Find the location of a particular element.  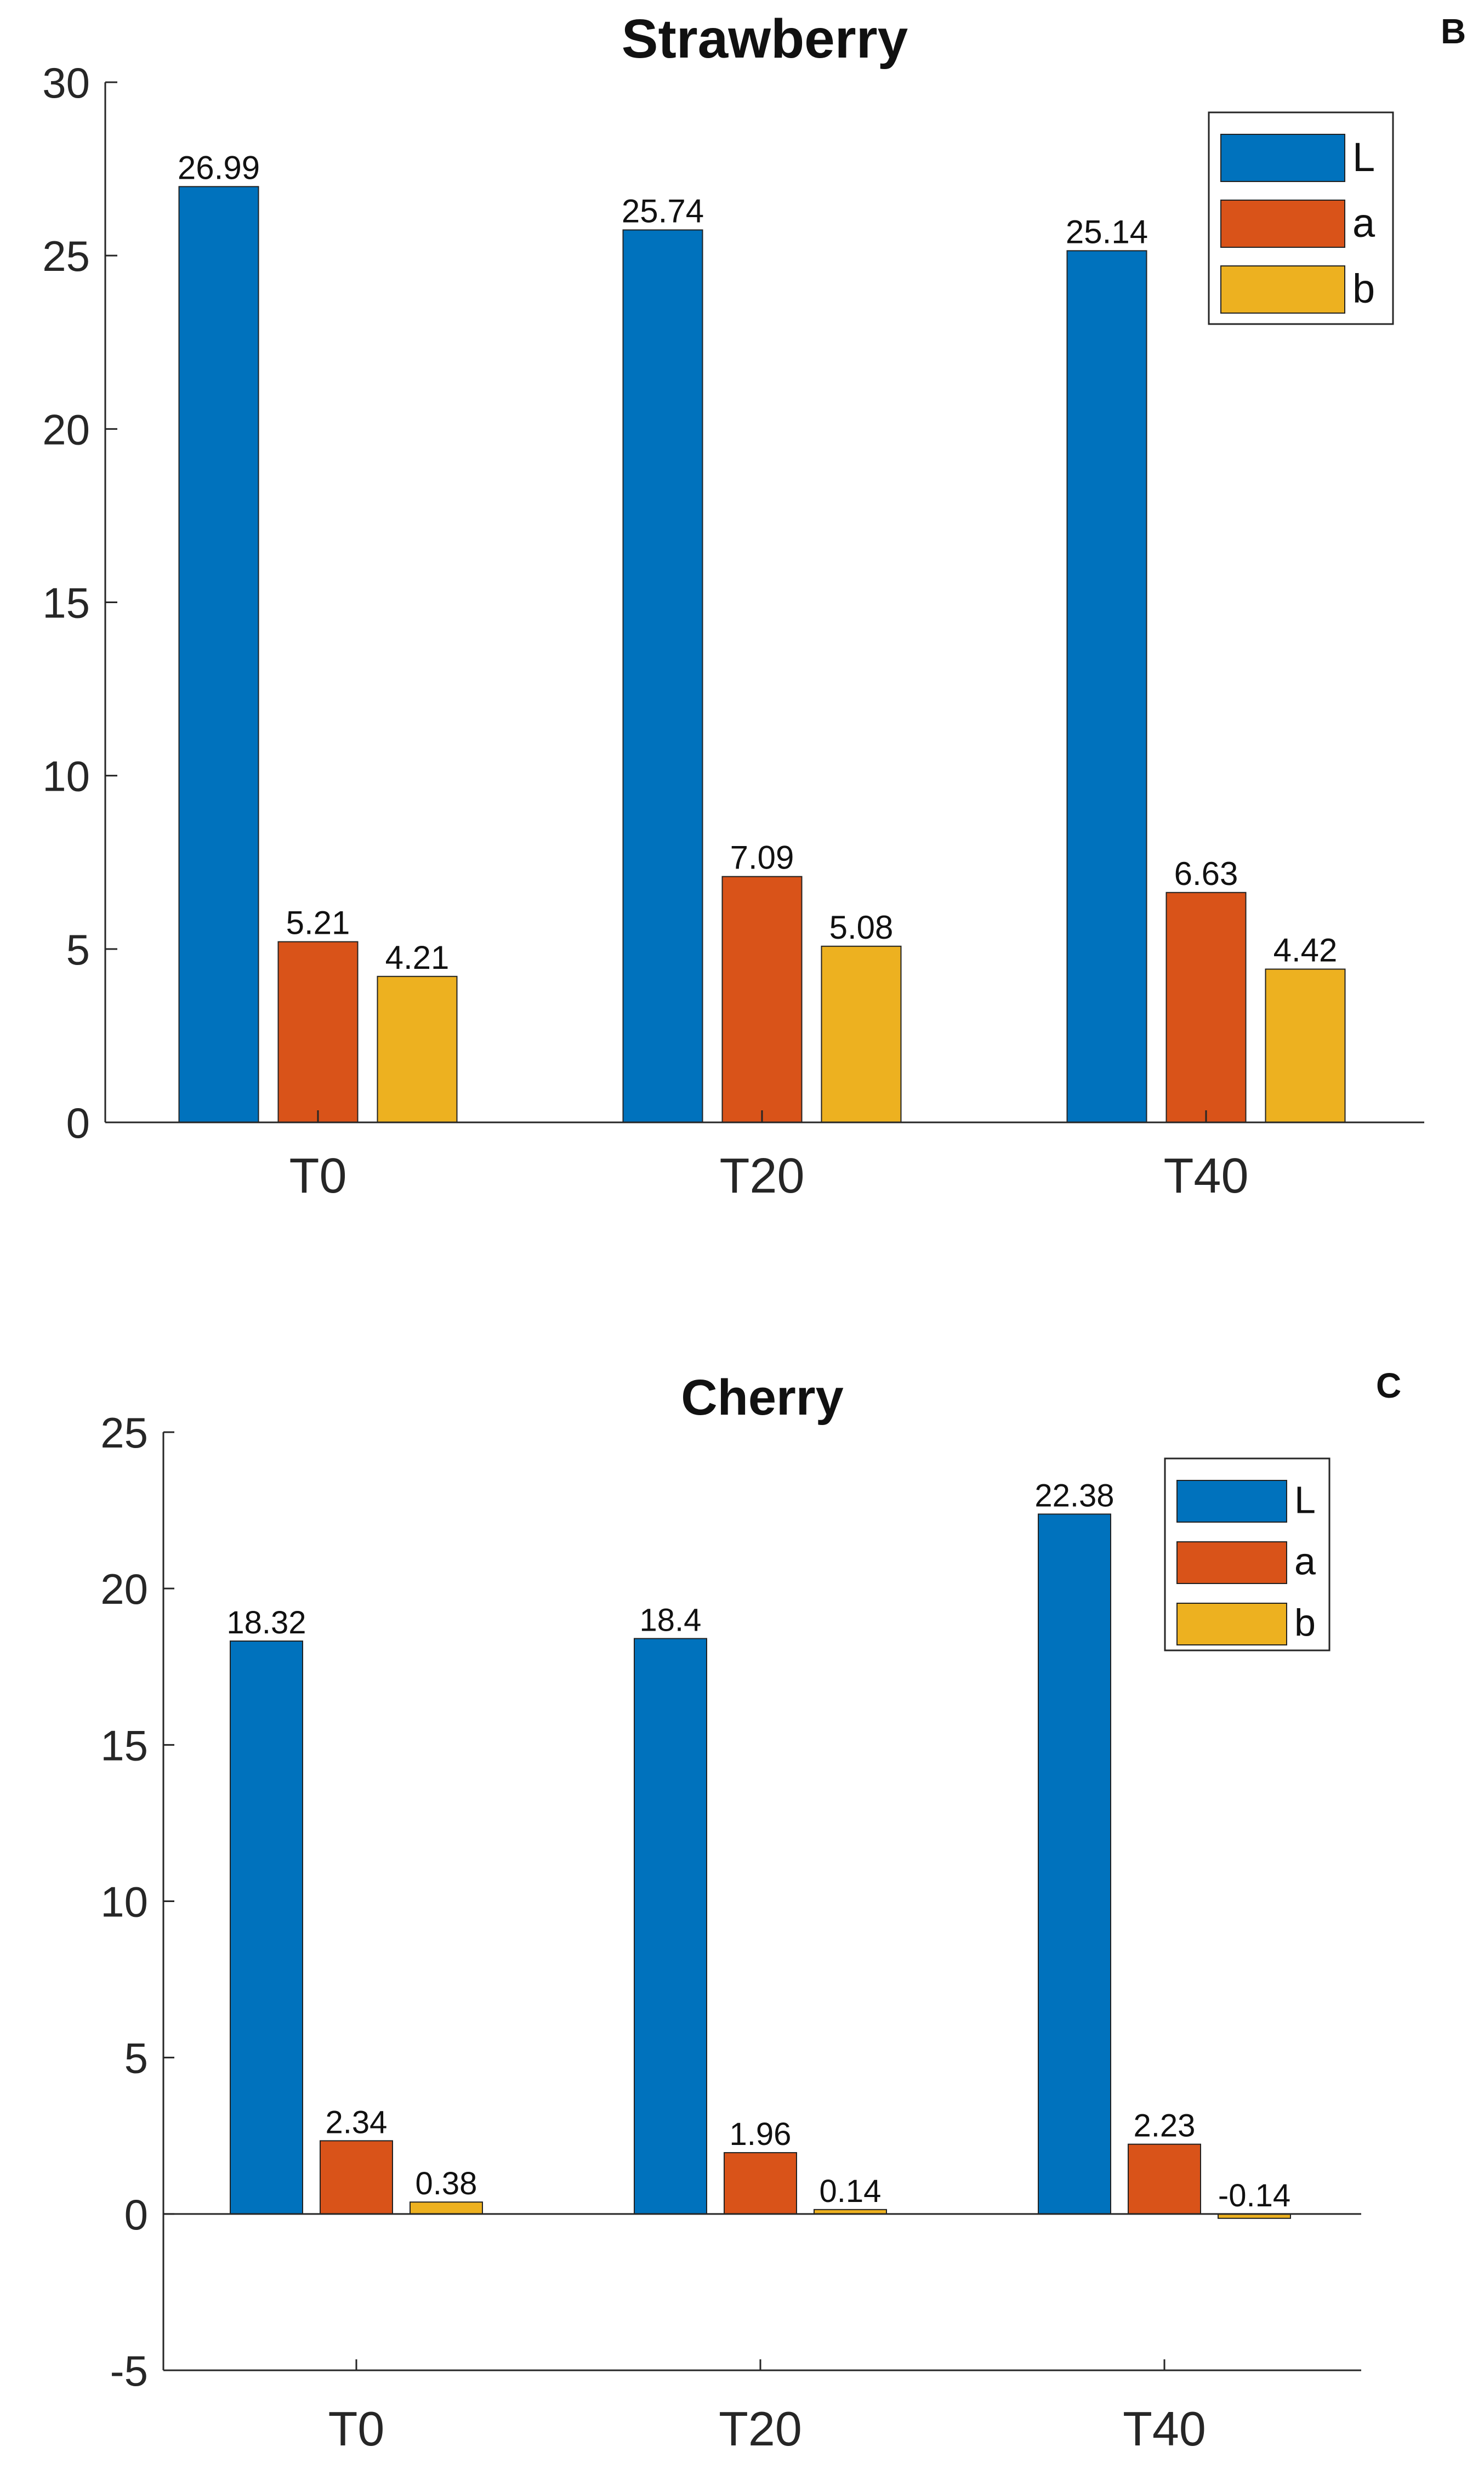

cherry-data-label-l-t20: 18.4 is located at coordinates (671, 1620).